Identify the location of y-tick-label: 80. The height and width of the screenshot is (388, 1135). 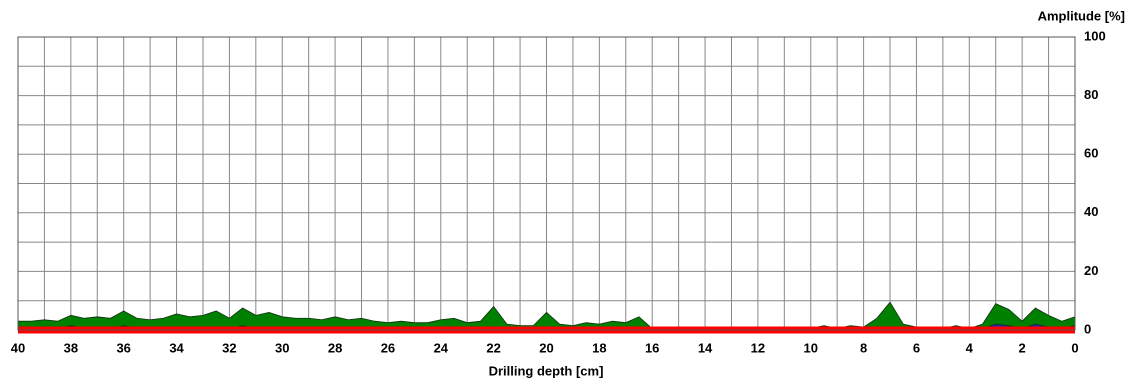
(1091, 94).